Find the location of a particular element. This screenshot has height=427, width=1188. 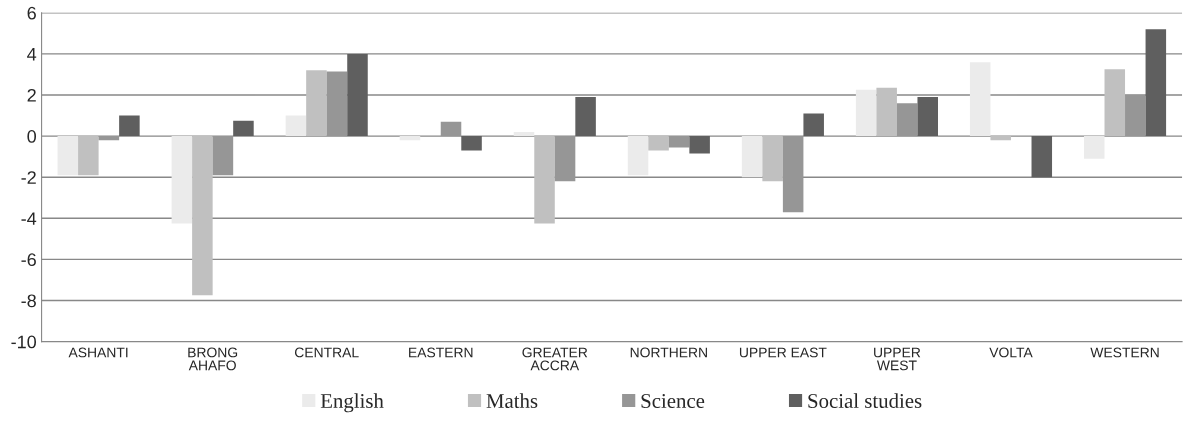

x-tick-label: UPPER EAST is located at coordinates (783, 352).